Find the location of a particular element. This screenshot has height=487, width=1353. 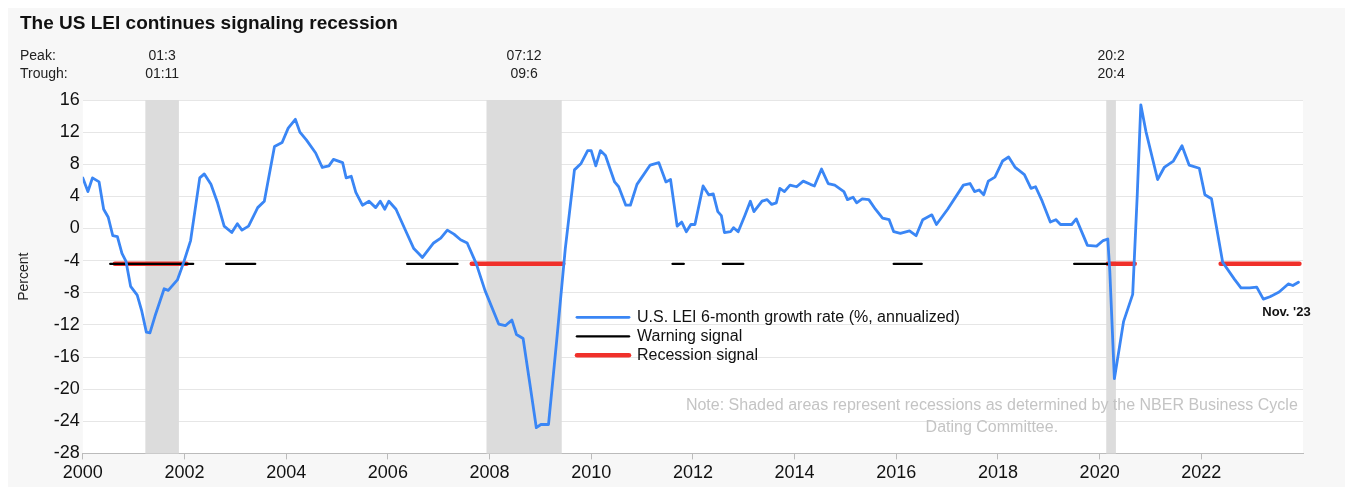

annotation: Nov. '23 is located at coordinates (1286, 312).